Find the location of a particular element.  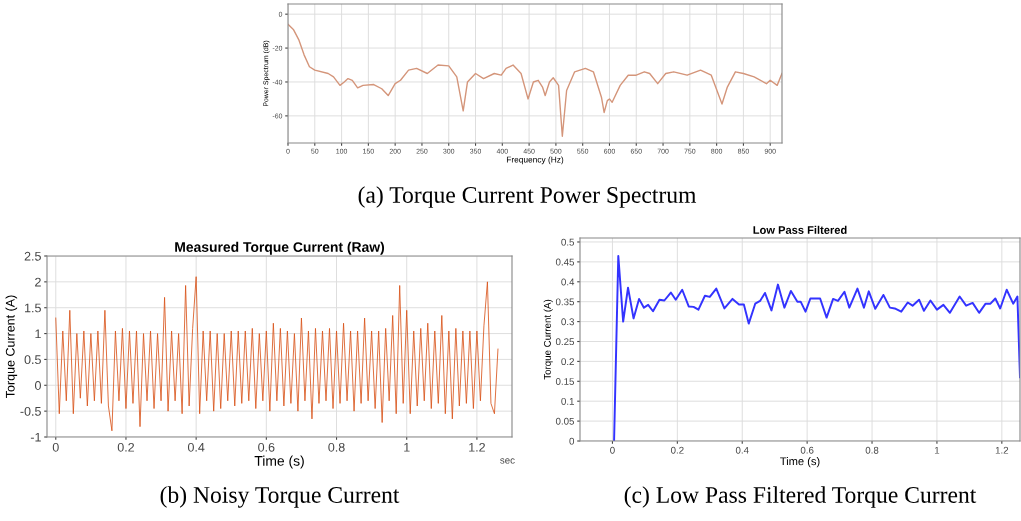

y-tick-label: 0.45 is located at coordinates (565, 262).